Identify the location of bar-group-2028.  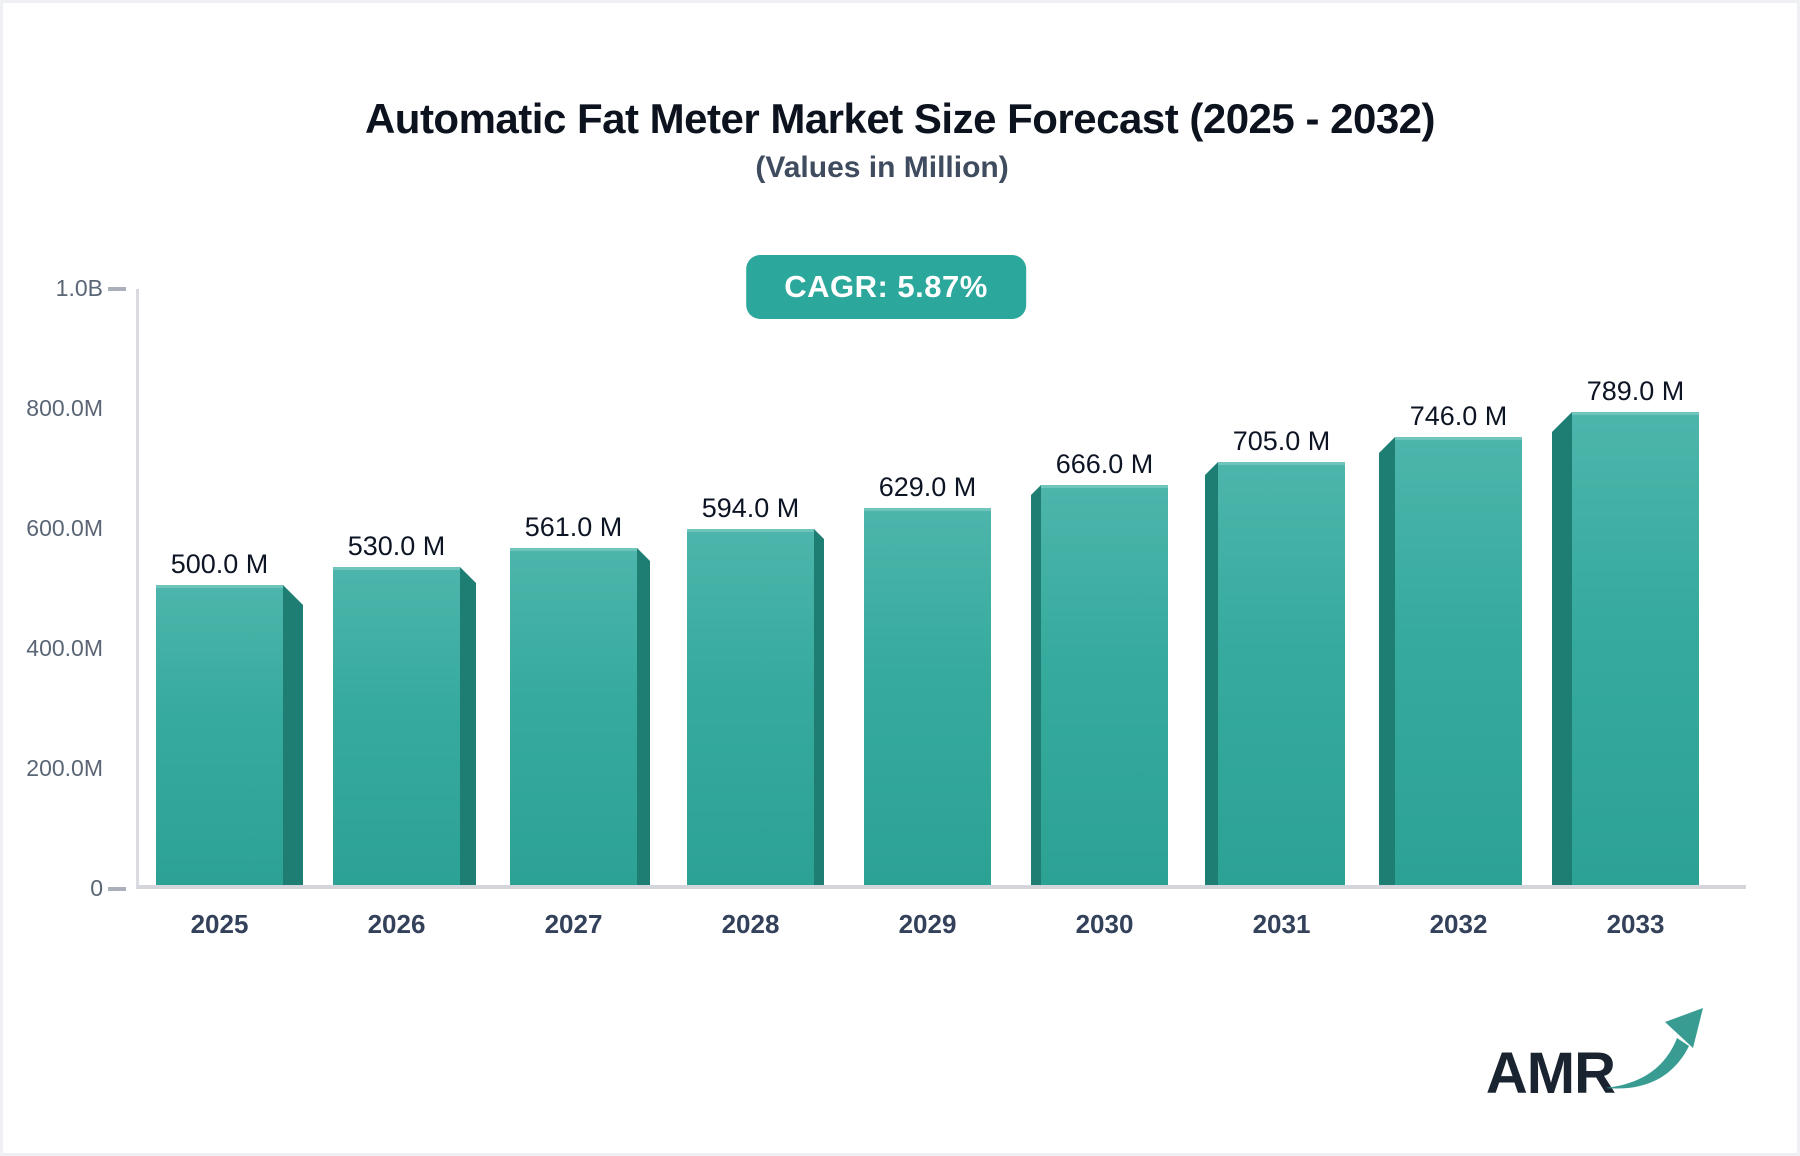
(755, 707).